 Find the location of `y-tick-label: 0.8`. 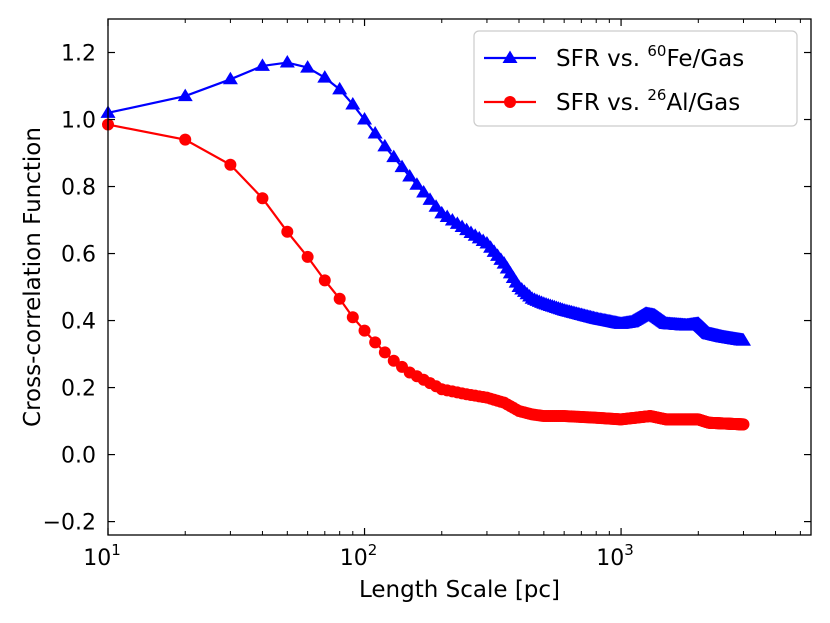

y-tick-label: 0.8 is located at coordinates (78, 188).